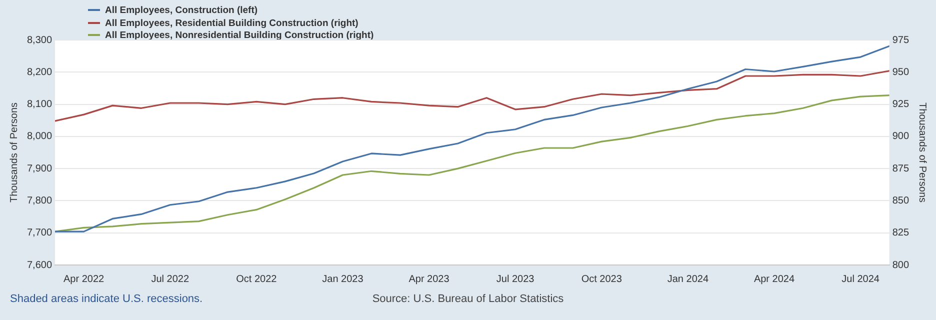 This screenshot has height=320, width=936. I want to click on x-tick-label: Oct 2023, so click(601, 279).